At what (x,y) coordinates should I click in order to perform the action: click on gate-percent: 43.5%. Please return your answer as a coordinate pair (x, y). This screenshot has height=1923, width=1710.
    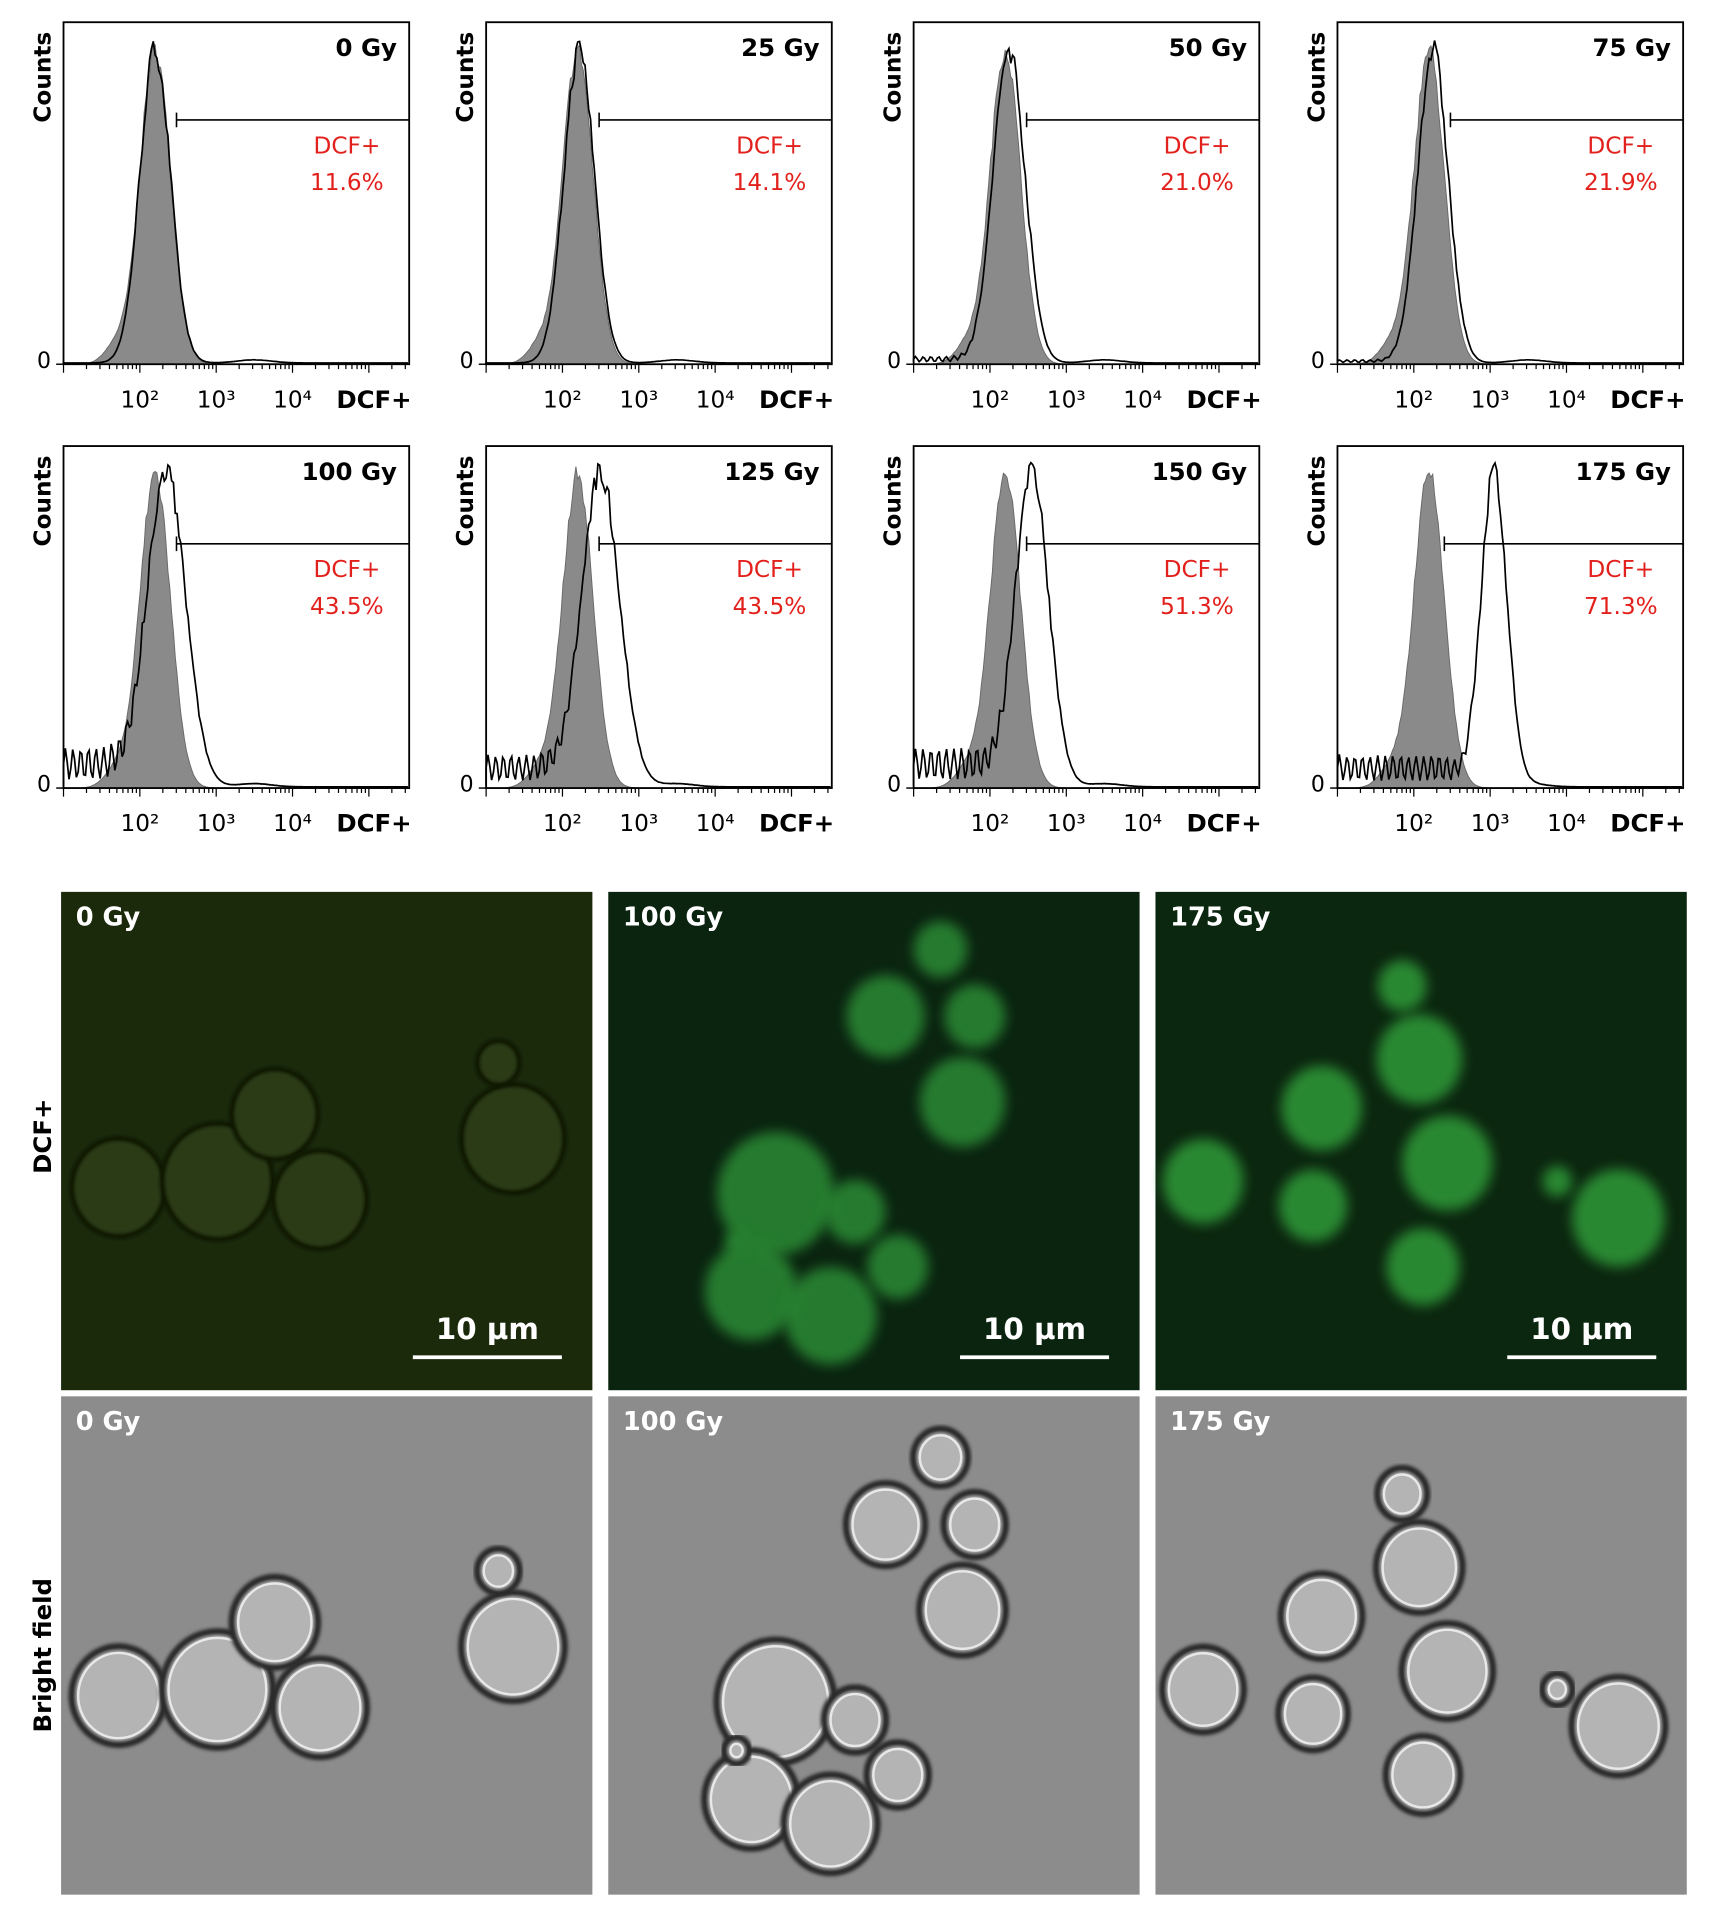
    Looking at the image, I should click on (347, 606).